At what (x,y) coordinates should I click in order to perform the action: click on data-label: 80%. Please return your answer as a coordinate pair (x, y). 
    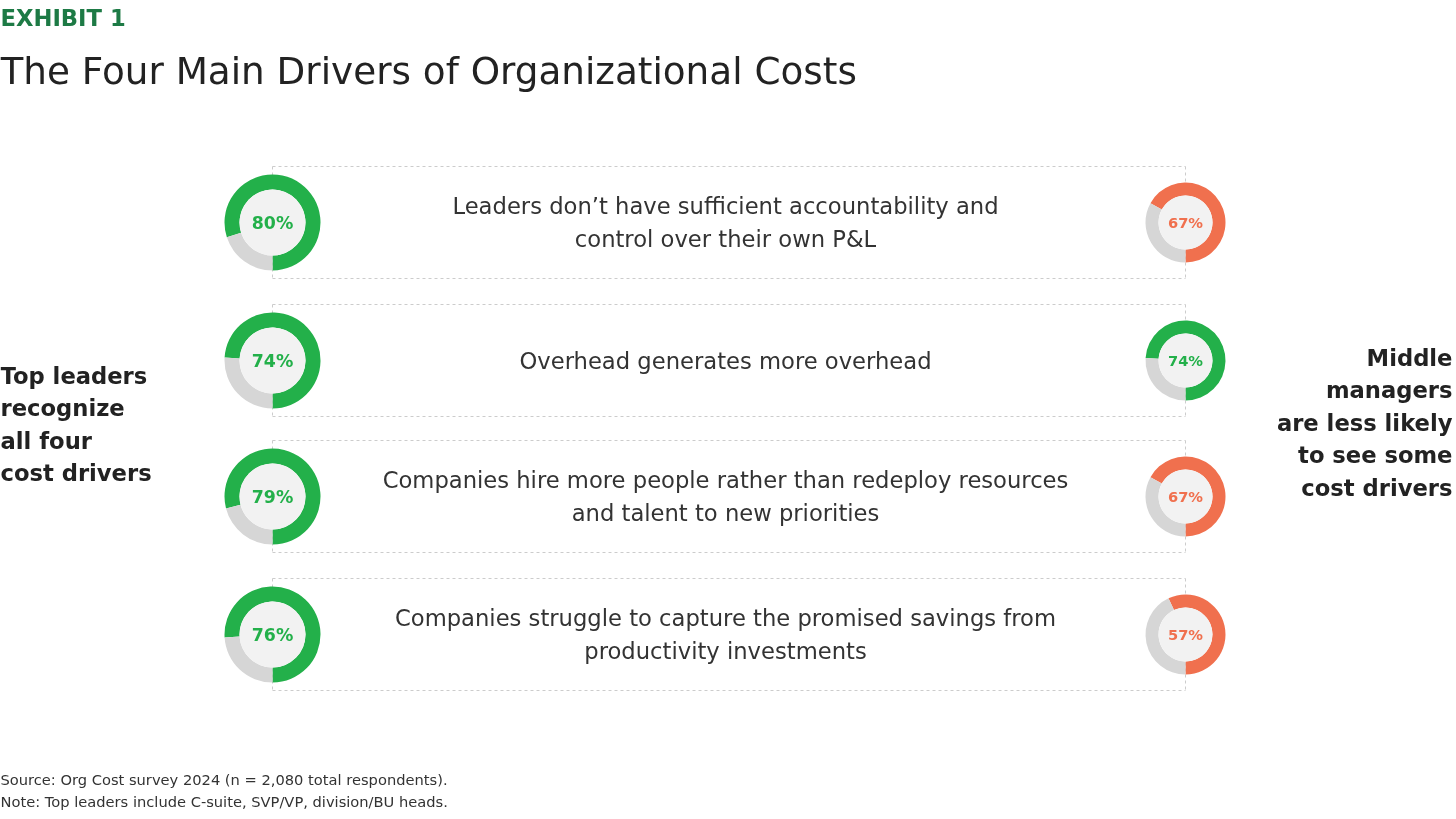
    Looking at the image, I should click on (272, 222).